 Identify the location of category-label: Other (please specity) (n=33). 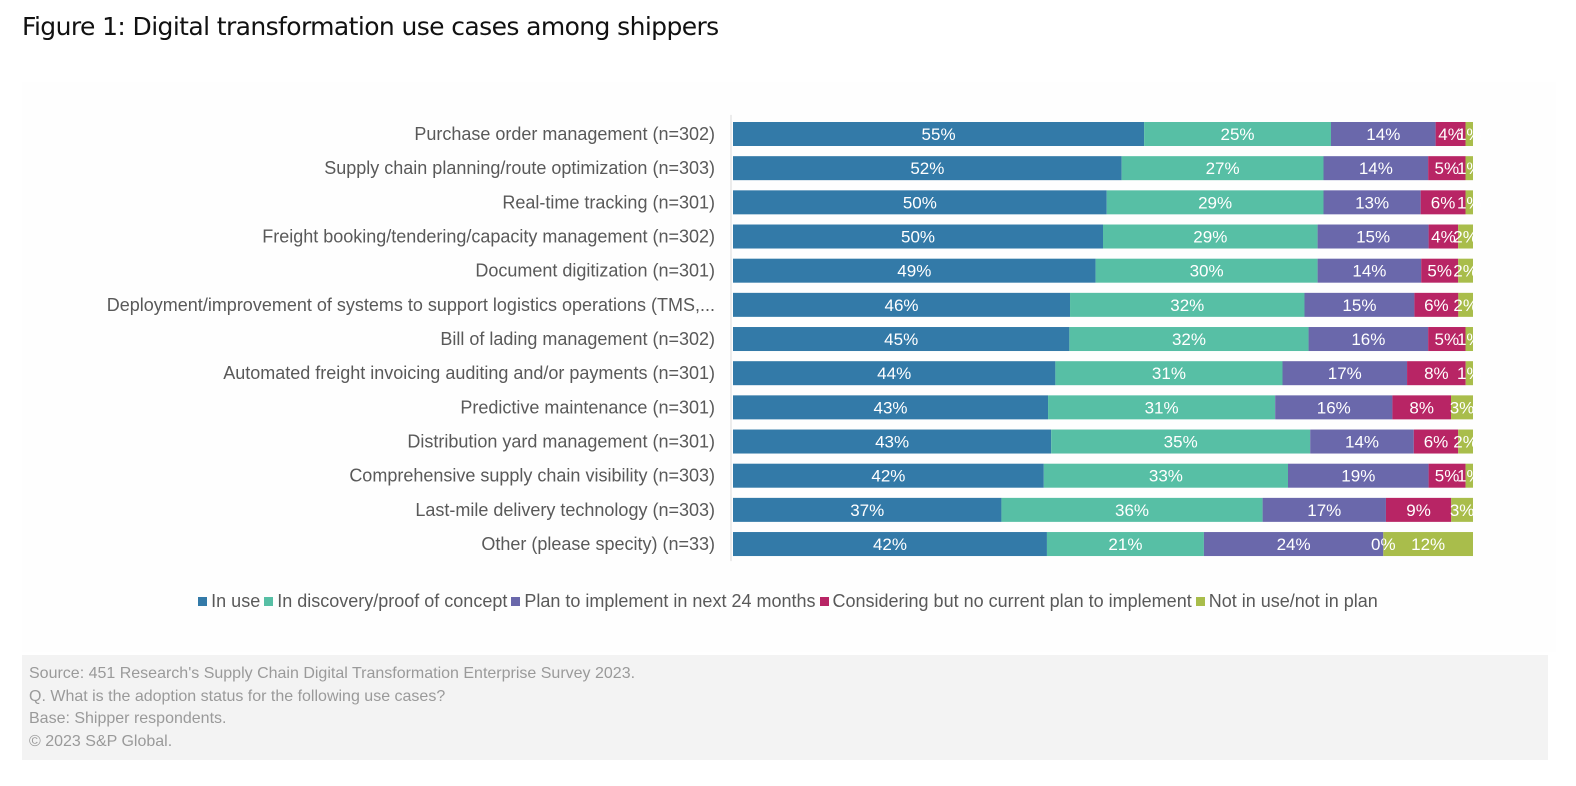
(598, 544).